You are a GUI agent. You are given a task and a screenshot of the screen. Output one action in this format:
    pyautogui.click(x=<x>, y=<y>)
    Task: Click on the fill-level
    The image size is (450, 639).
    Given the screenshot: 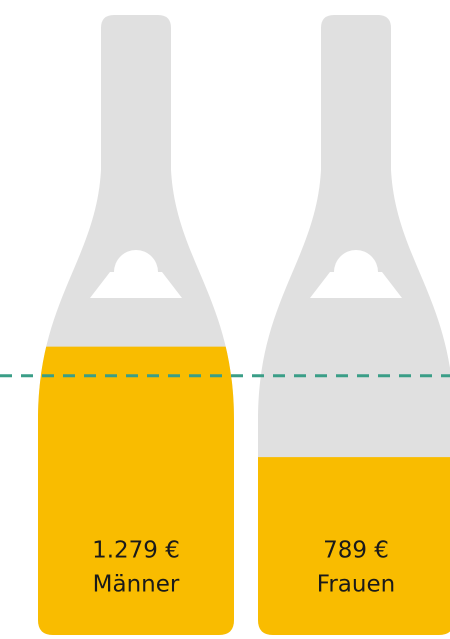 What is the action you would take?
    pyautogui.click(x=354, y=546)
    